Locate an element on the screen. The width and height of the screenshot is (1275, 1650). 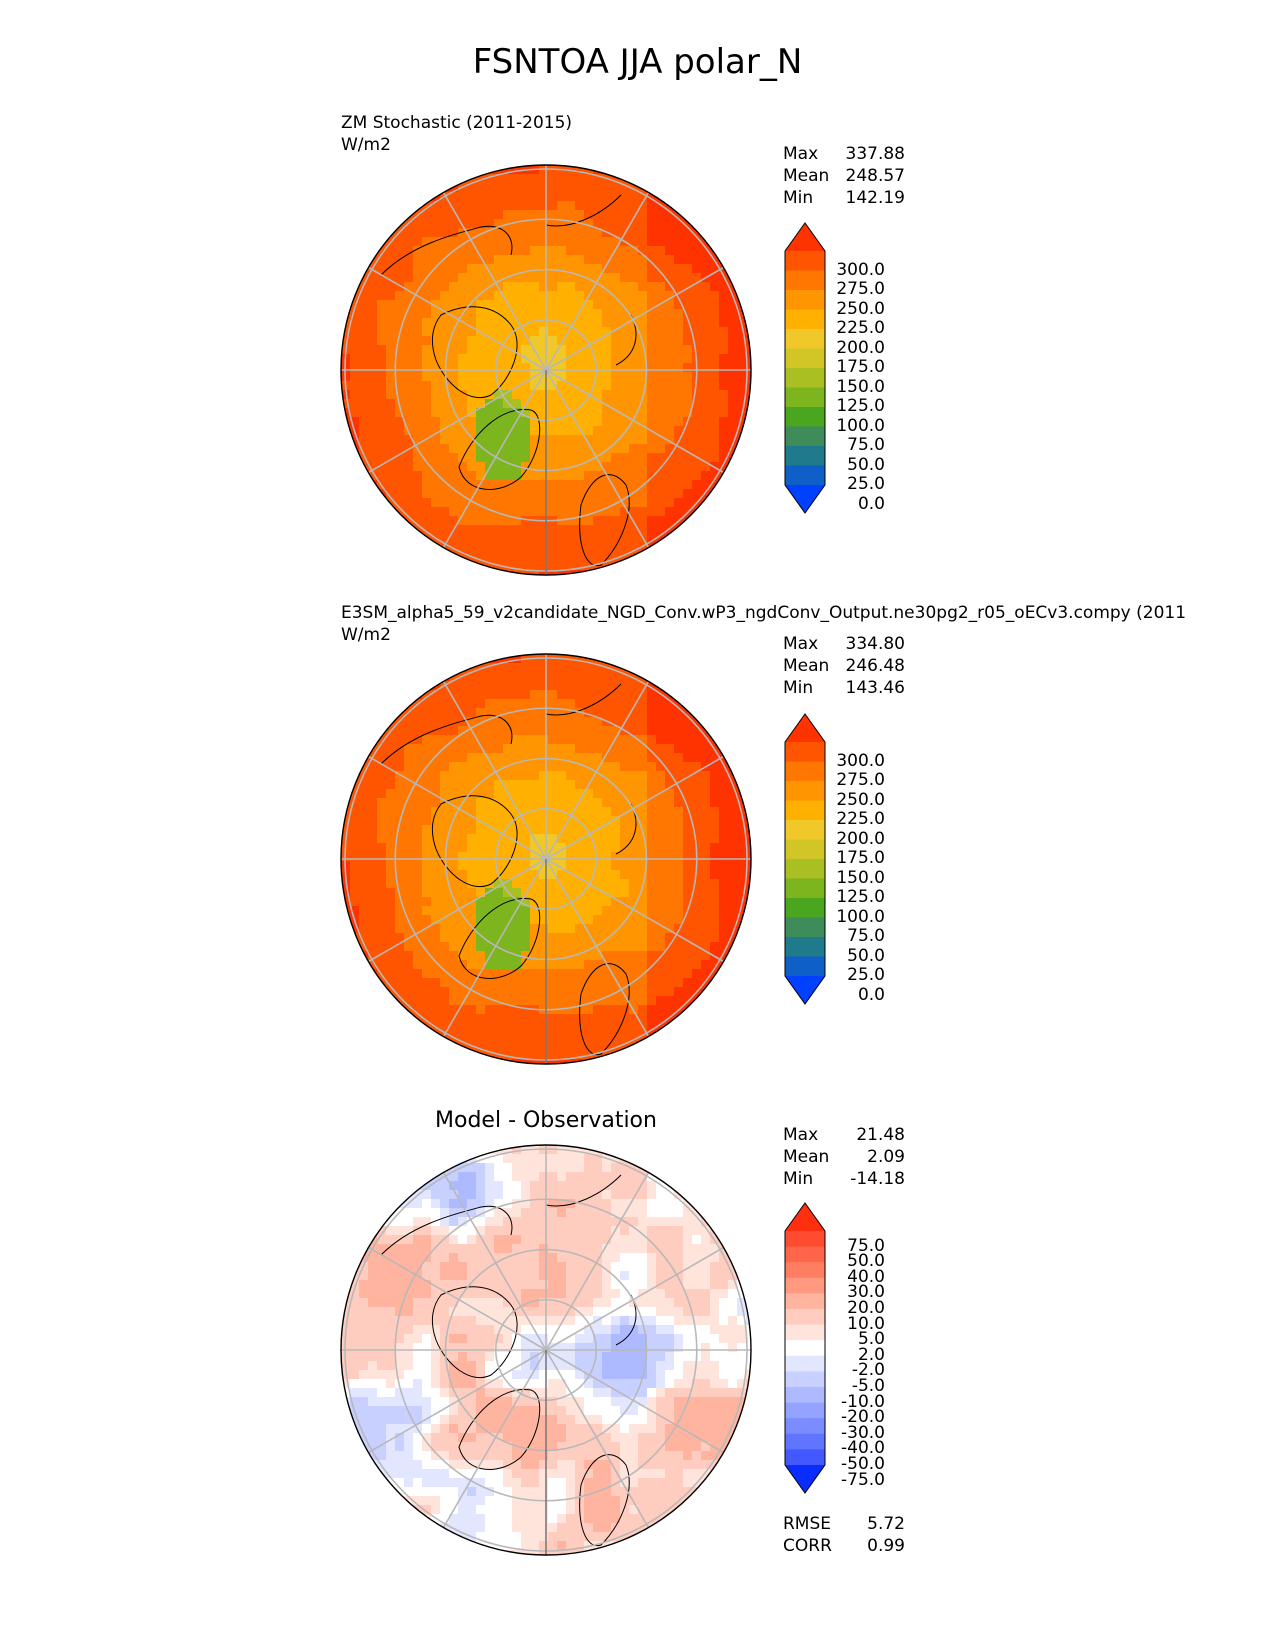
colorbar-swatch is located at coordinates (805, 849).